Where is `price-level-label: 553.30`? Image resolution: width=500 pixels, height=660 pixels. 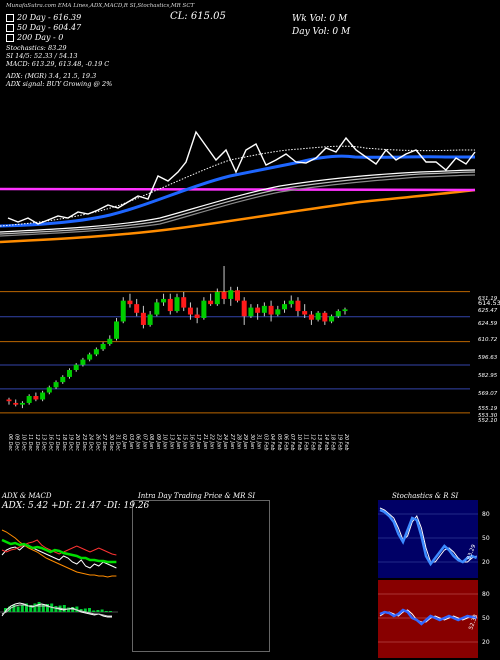
price-level-label: 553.30 is located at coordinates (488, 416).